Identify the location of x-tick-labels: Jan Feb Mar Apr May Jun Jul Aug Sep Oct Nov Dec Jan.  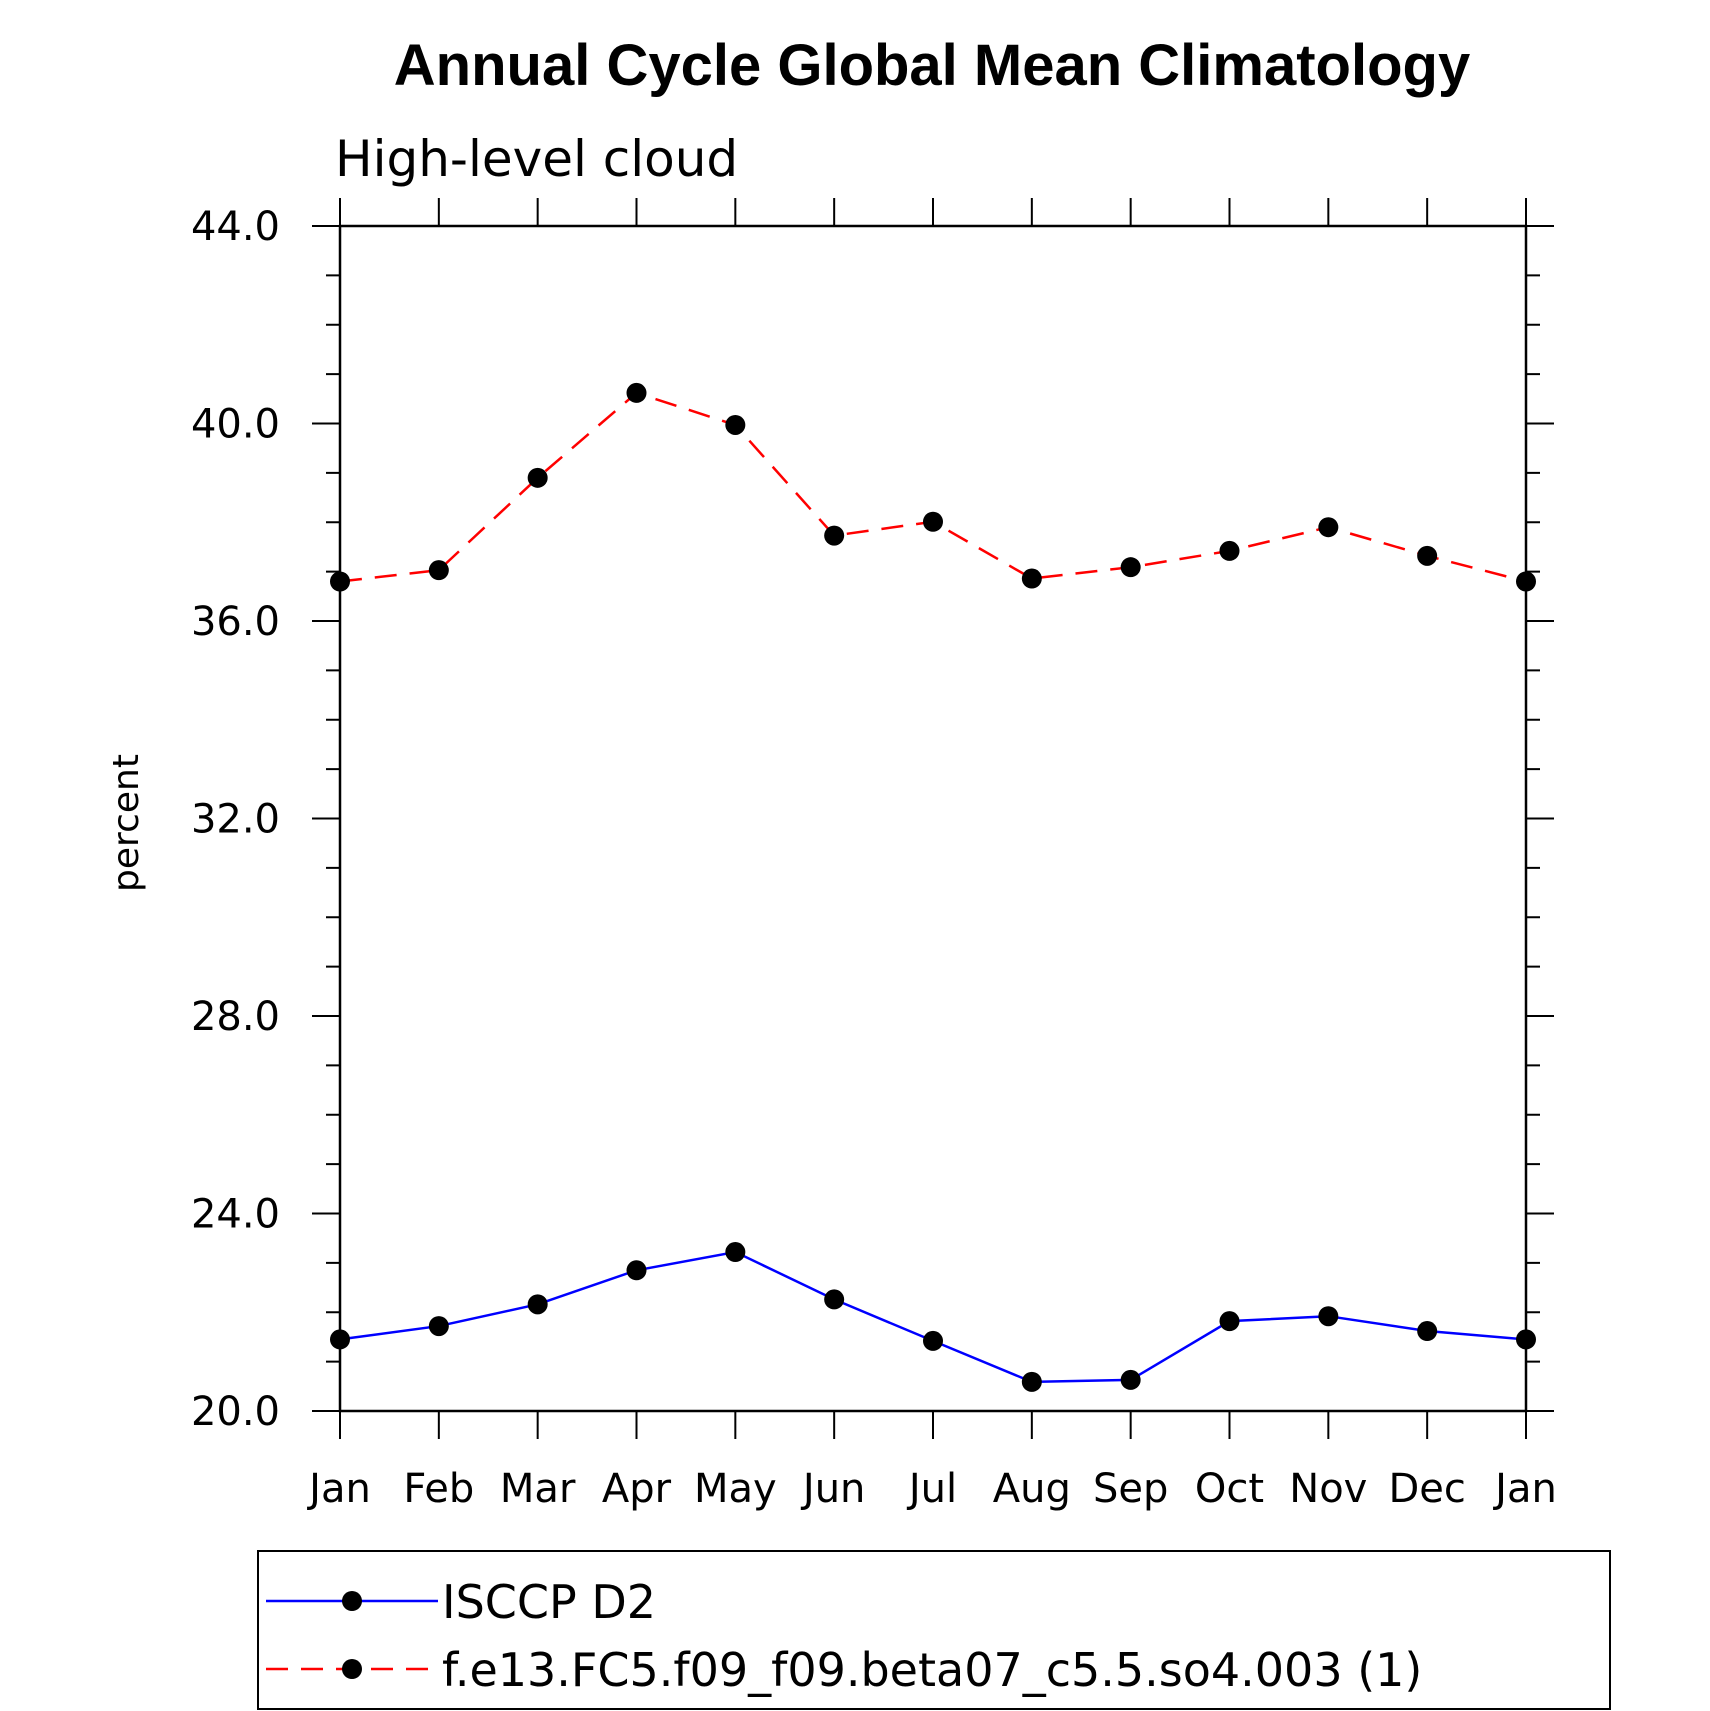
(931, 1489).